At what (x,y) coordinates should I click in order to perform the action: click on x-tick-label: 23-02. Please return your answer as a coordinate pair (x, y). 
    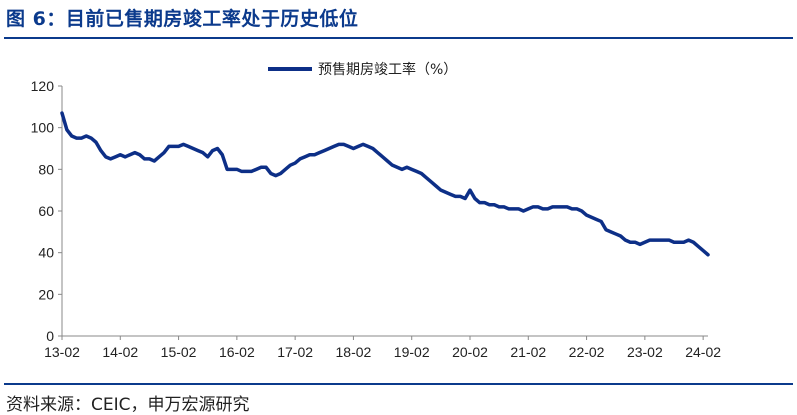
    Looking at the image, I should click on (645, 352).